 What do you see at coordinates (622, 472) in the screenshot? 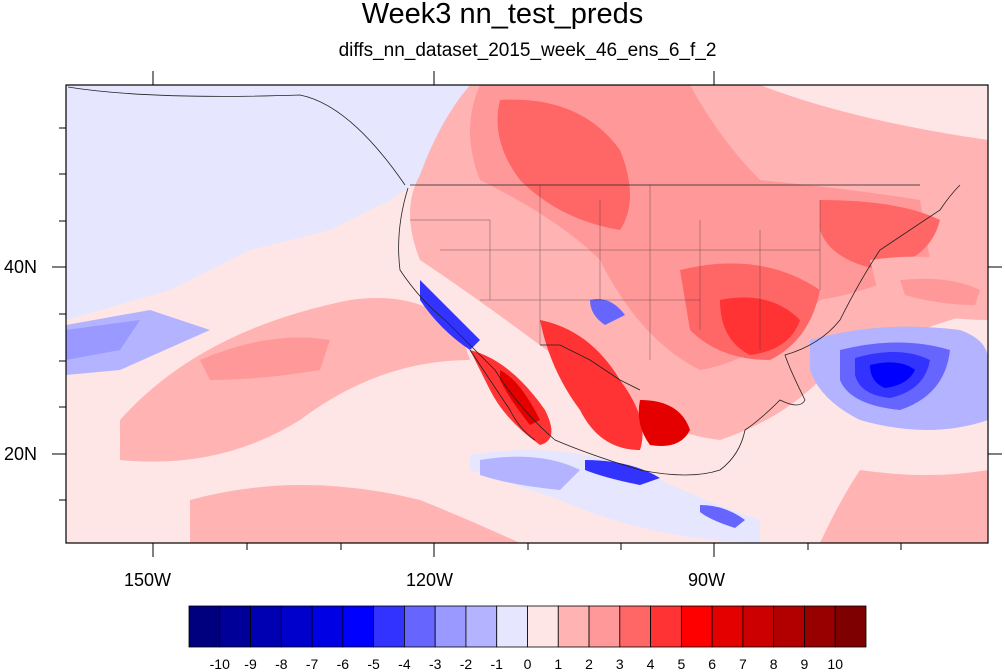
I see `field-mexico-coast-blue` at bounding box center [622, 472].